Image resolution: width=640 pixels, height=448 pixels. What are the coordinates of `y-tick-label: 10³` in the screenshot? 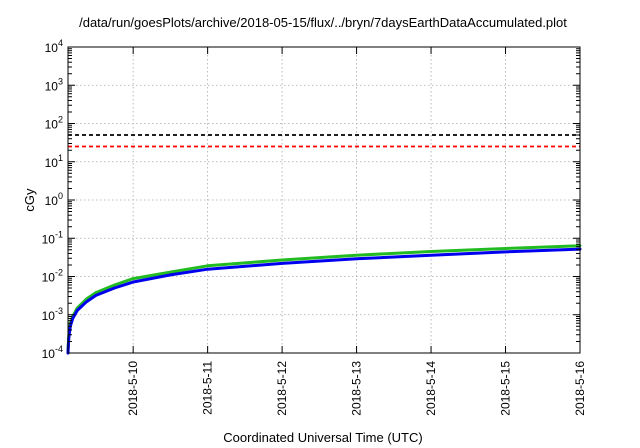 It's located at (54, 84).